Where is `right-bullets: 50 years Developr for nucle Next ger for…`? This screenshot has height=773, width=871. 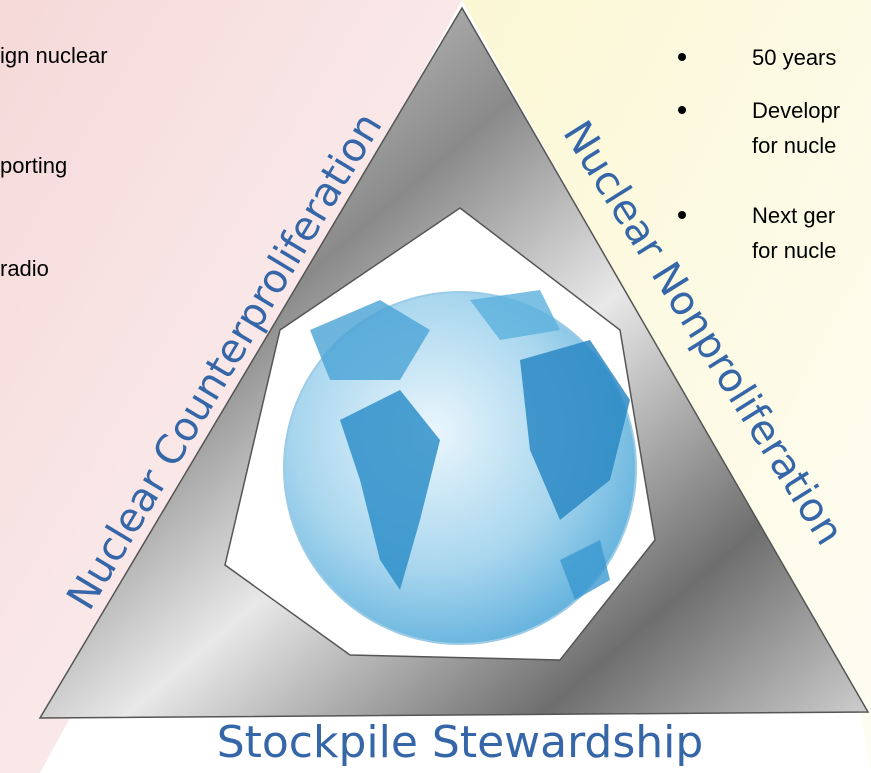
right-bullets: 50 years Developr for nucle Next ger for… is located at coordinates (759, 154).